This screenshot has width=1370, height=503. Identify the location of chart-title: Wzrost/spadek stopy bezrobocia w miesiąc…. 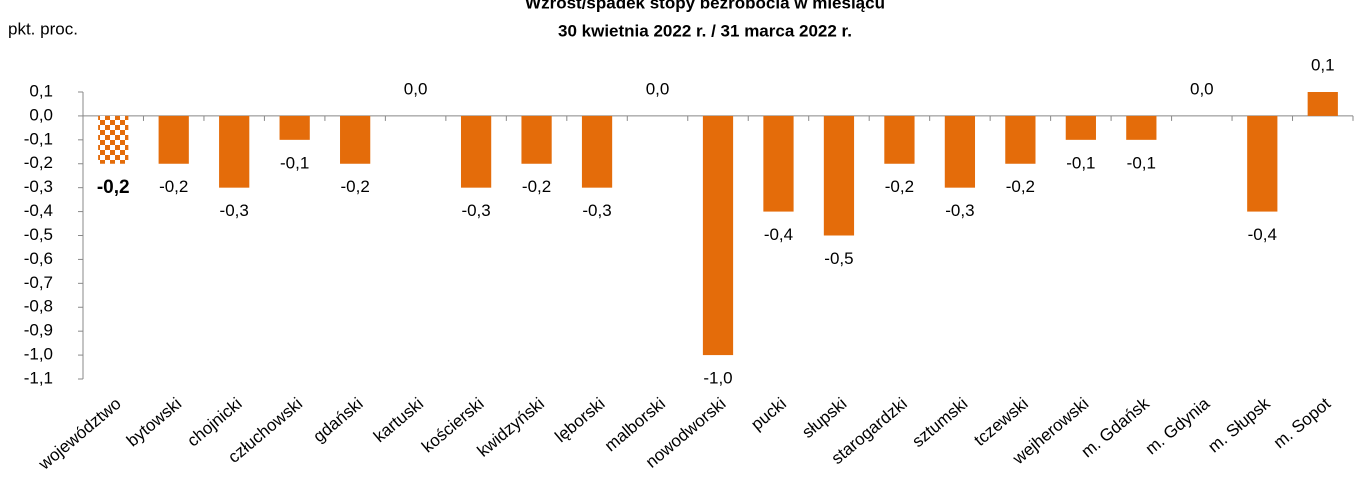
(705, 6).